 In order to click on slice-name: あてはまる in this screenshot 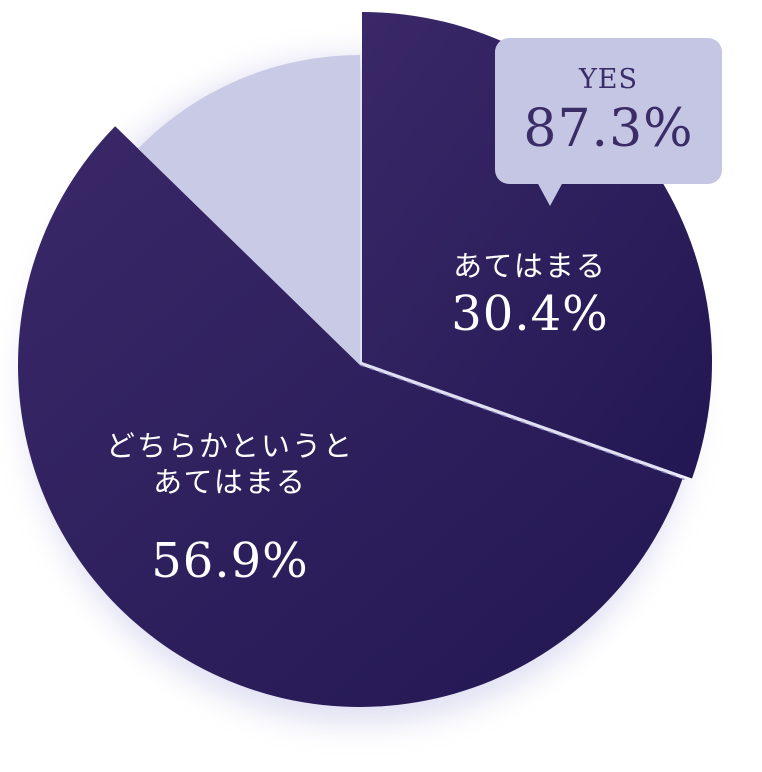, I will do `click(530, 266)`.